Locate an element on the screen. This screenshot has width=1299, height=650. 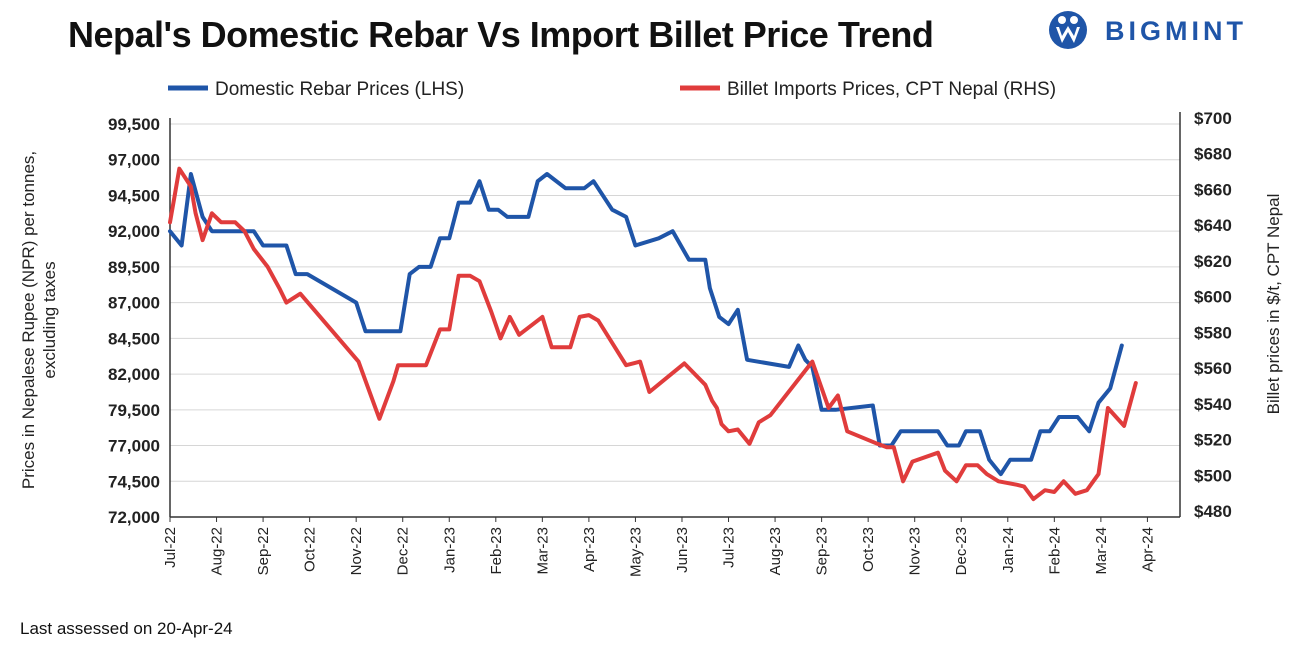
right-tick-label: $620 is located at coordinates (1213, 261).